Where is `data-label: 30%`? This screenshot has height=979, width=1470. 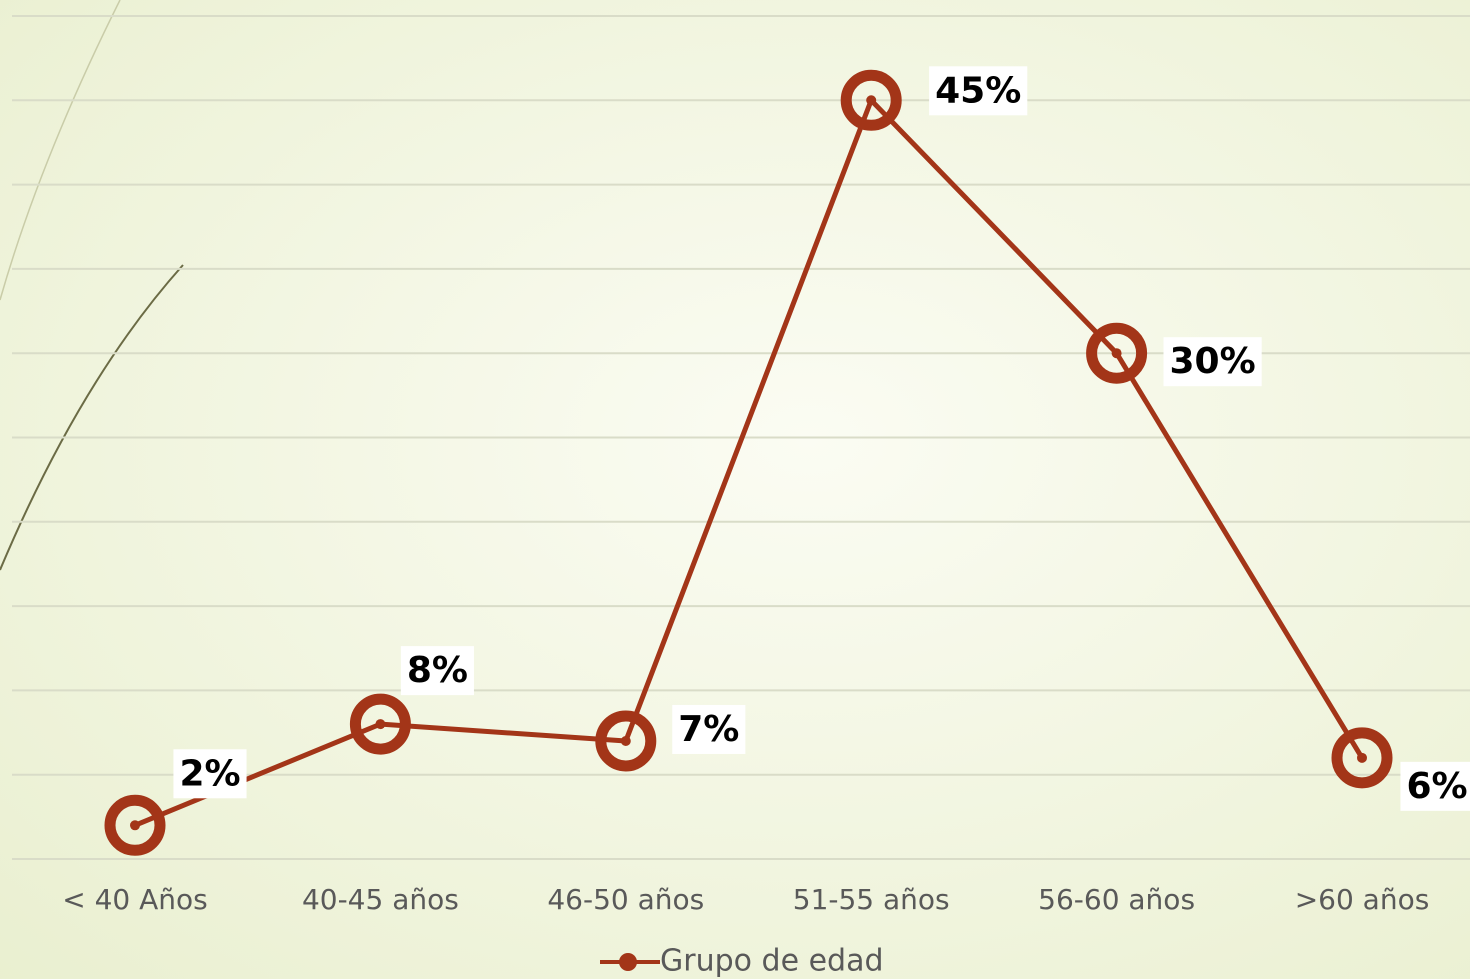 data-label: 30% is located at coordinates (1213, 361).